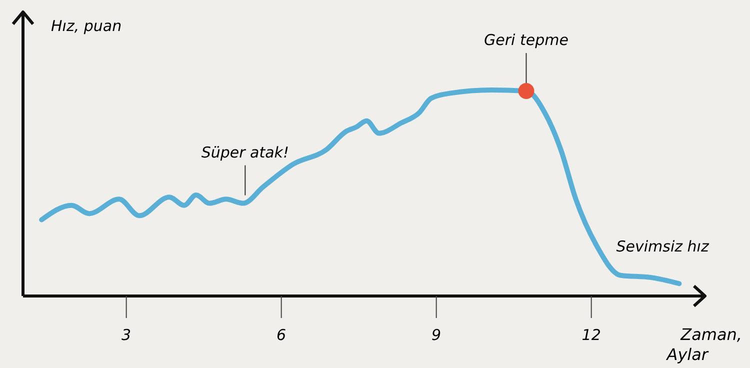 This screenshot has height=368, width=750. Describe the element at coordinates (704, 344) in the screenshot. I see `x-axis-title: Zaman, Aylar` at that location.